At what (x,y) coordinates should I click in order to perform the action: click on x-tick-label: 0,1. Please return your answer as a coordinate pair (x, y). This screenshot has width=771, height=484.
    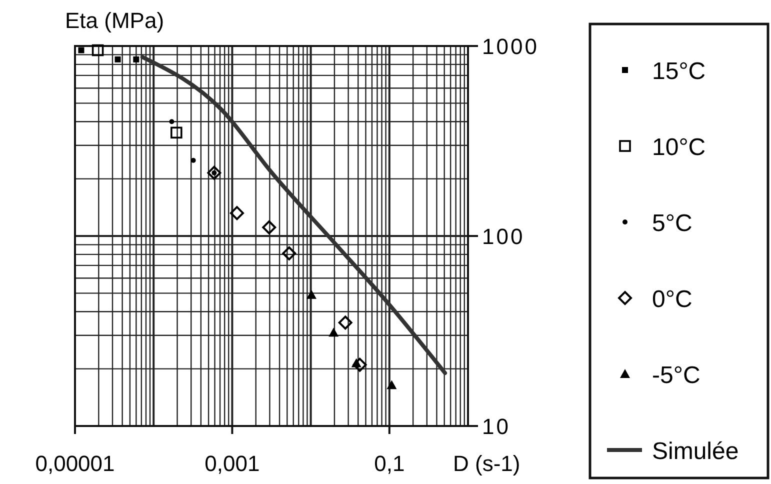
    Looking at the image, I should click on (389, 463).